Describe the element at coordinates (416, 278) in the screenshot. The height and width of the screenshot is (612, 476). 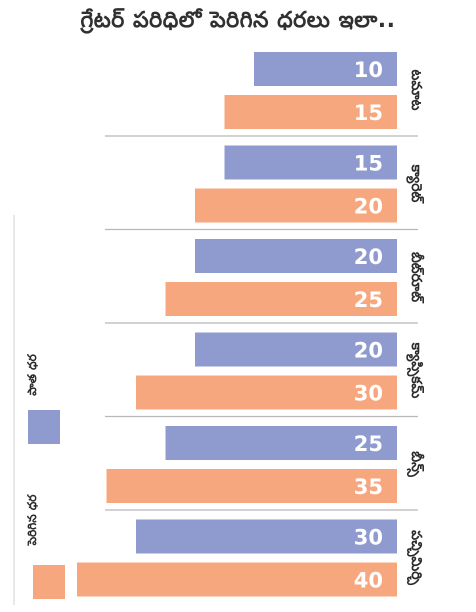
I see `category-label: బీట్‌రూట్` at that location.